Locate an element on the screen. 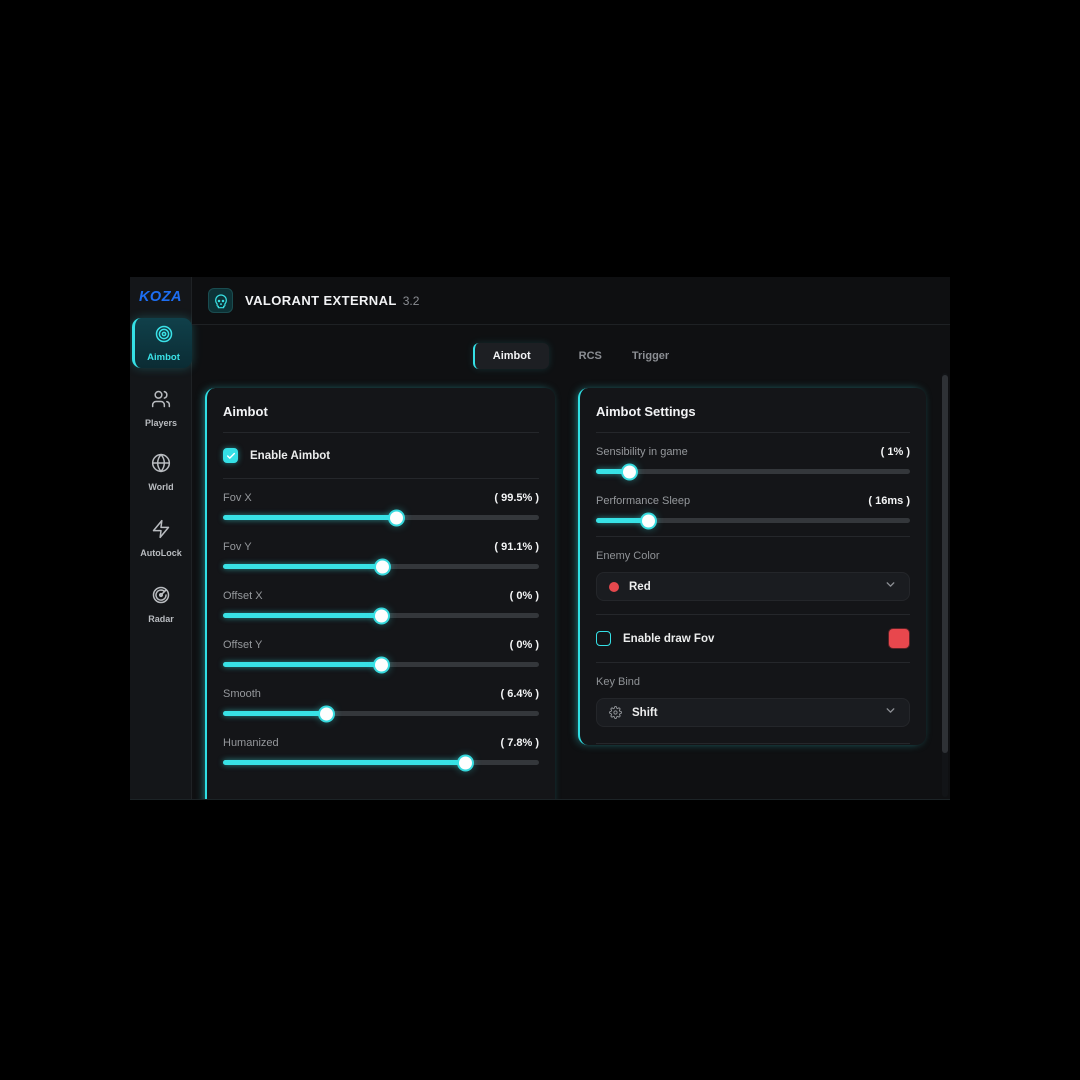 Image resolution: width=1080 pixels, height=1080 pixels. sensibility-slider is located at coordinates (753, 471).